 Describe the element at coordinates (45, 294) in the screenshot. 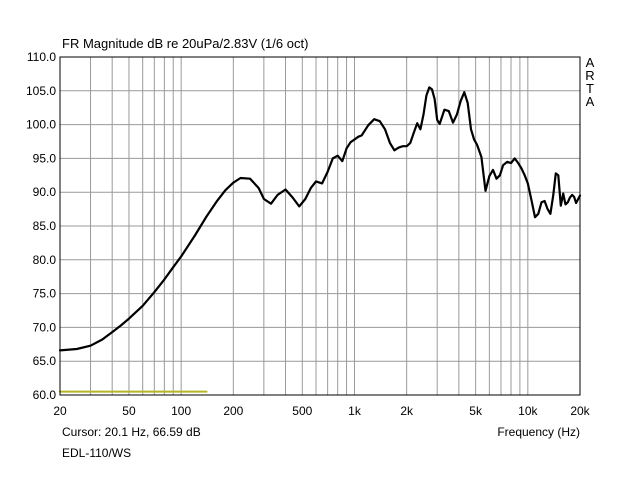

I see `y-tick-label: 75.0` at that location.